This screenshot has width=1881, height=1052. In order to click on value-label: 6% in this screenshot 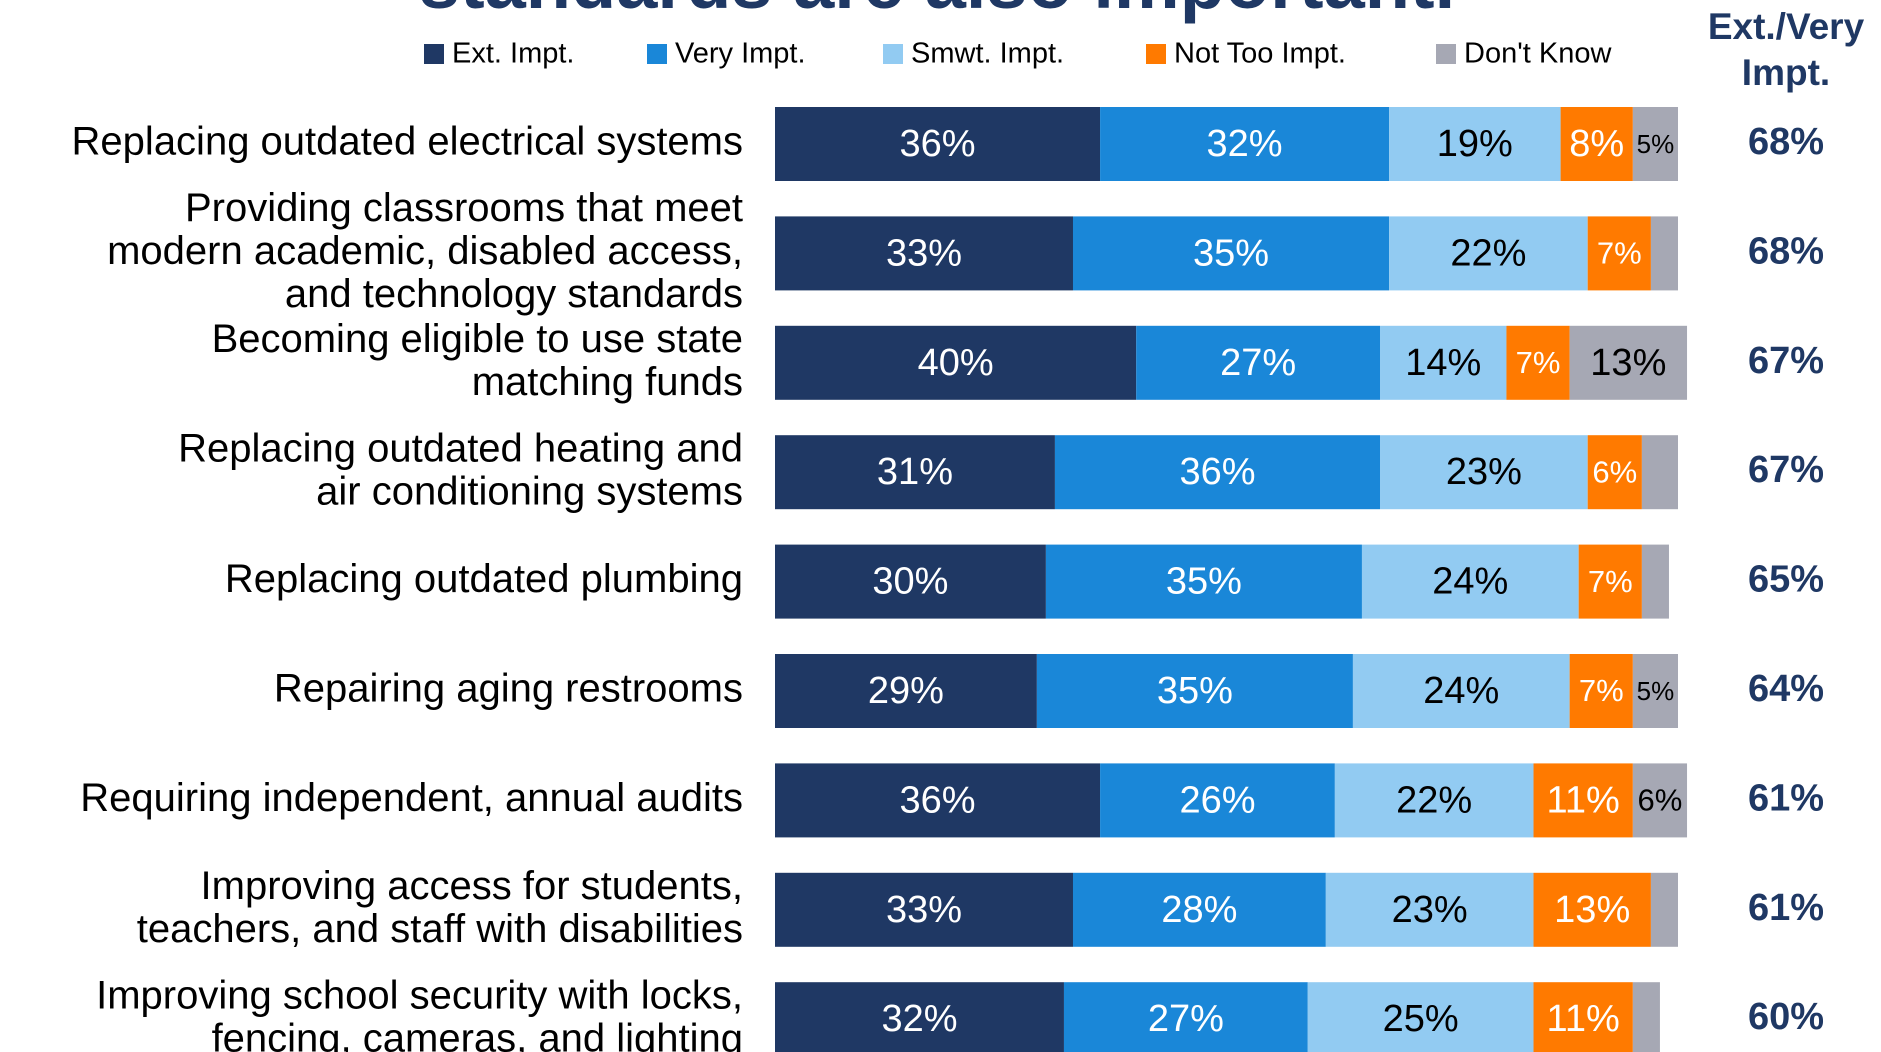, I will do `click(1614, 471)`.